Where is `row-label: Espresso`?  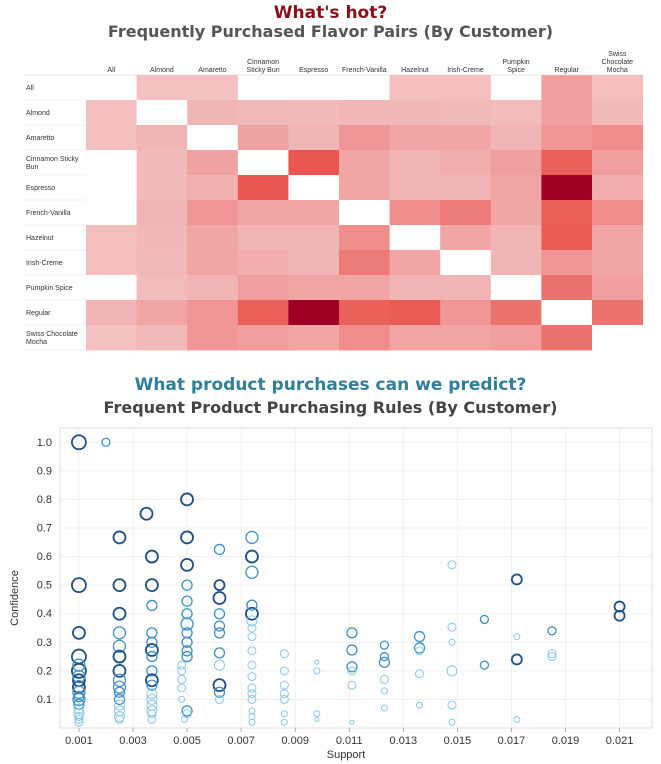 row-label: Espresso is located at coordinates (40, 188).